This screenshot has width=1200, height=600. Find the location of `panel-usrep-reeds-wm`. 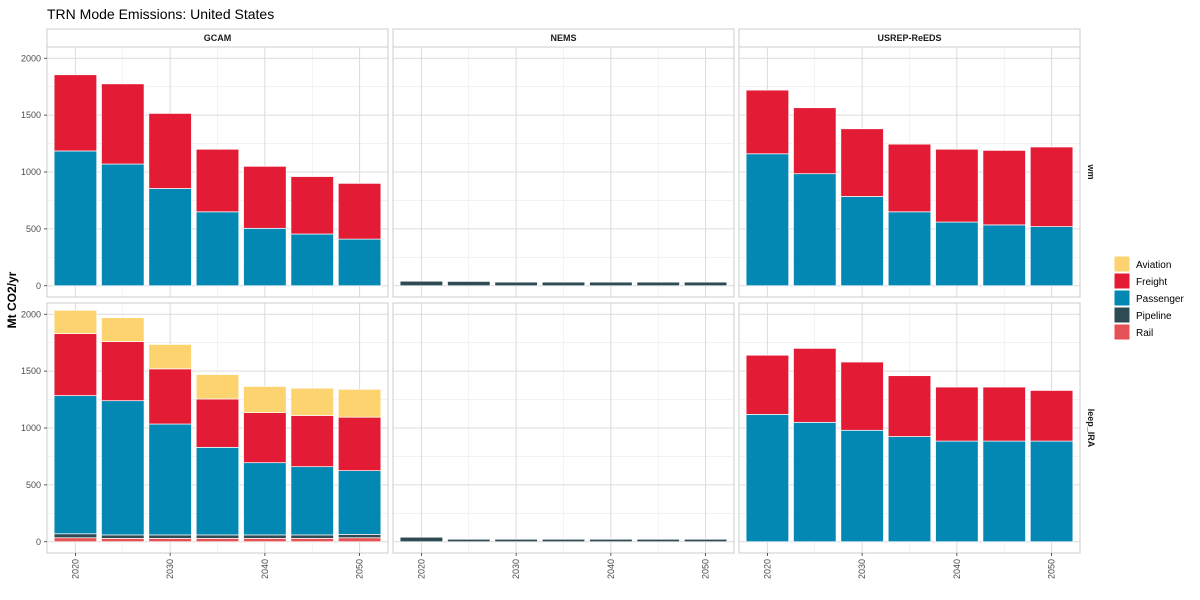

panel-usrep-reeds-wm is located at coordinates (909, 172).